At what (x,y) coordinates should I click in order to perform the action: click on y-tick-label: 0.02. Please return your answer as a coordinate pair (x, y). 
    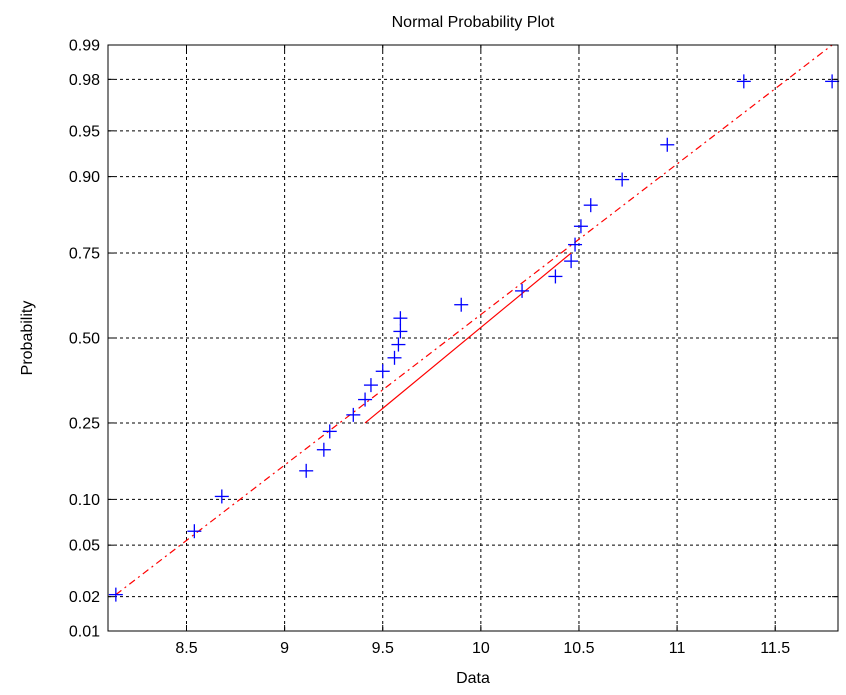
    Looking at the image, I should click on (84, 597).